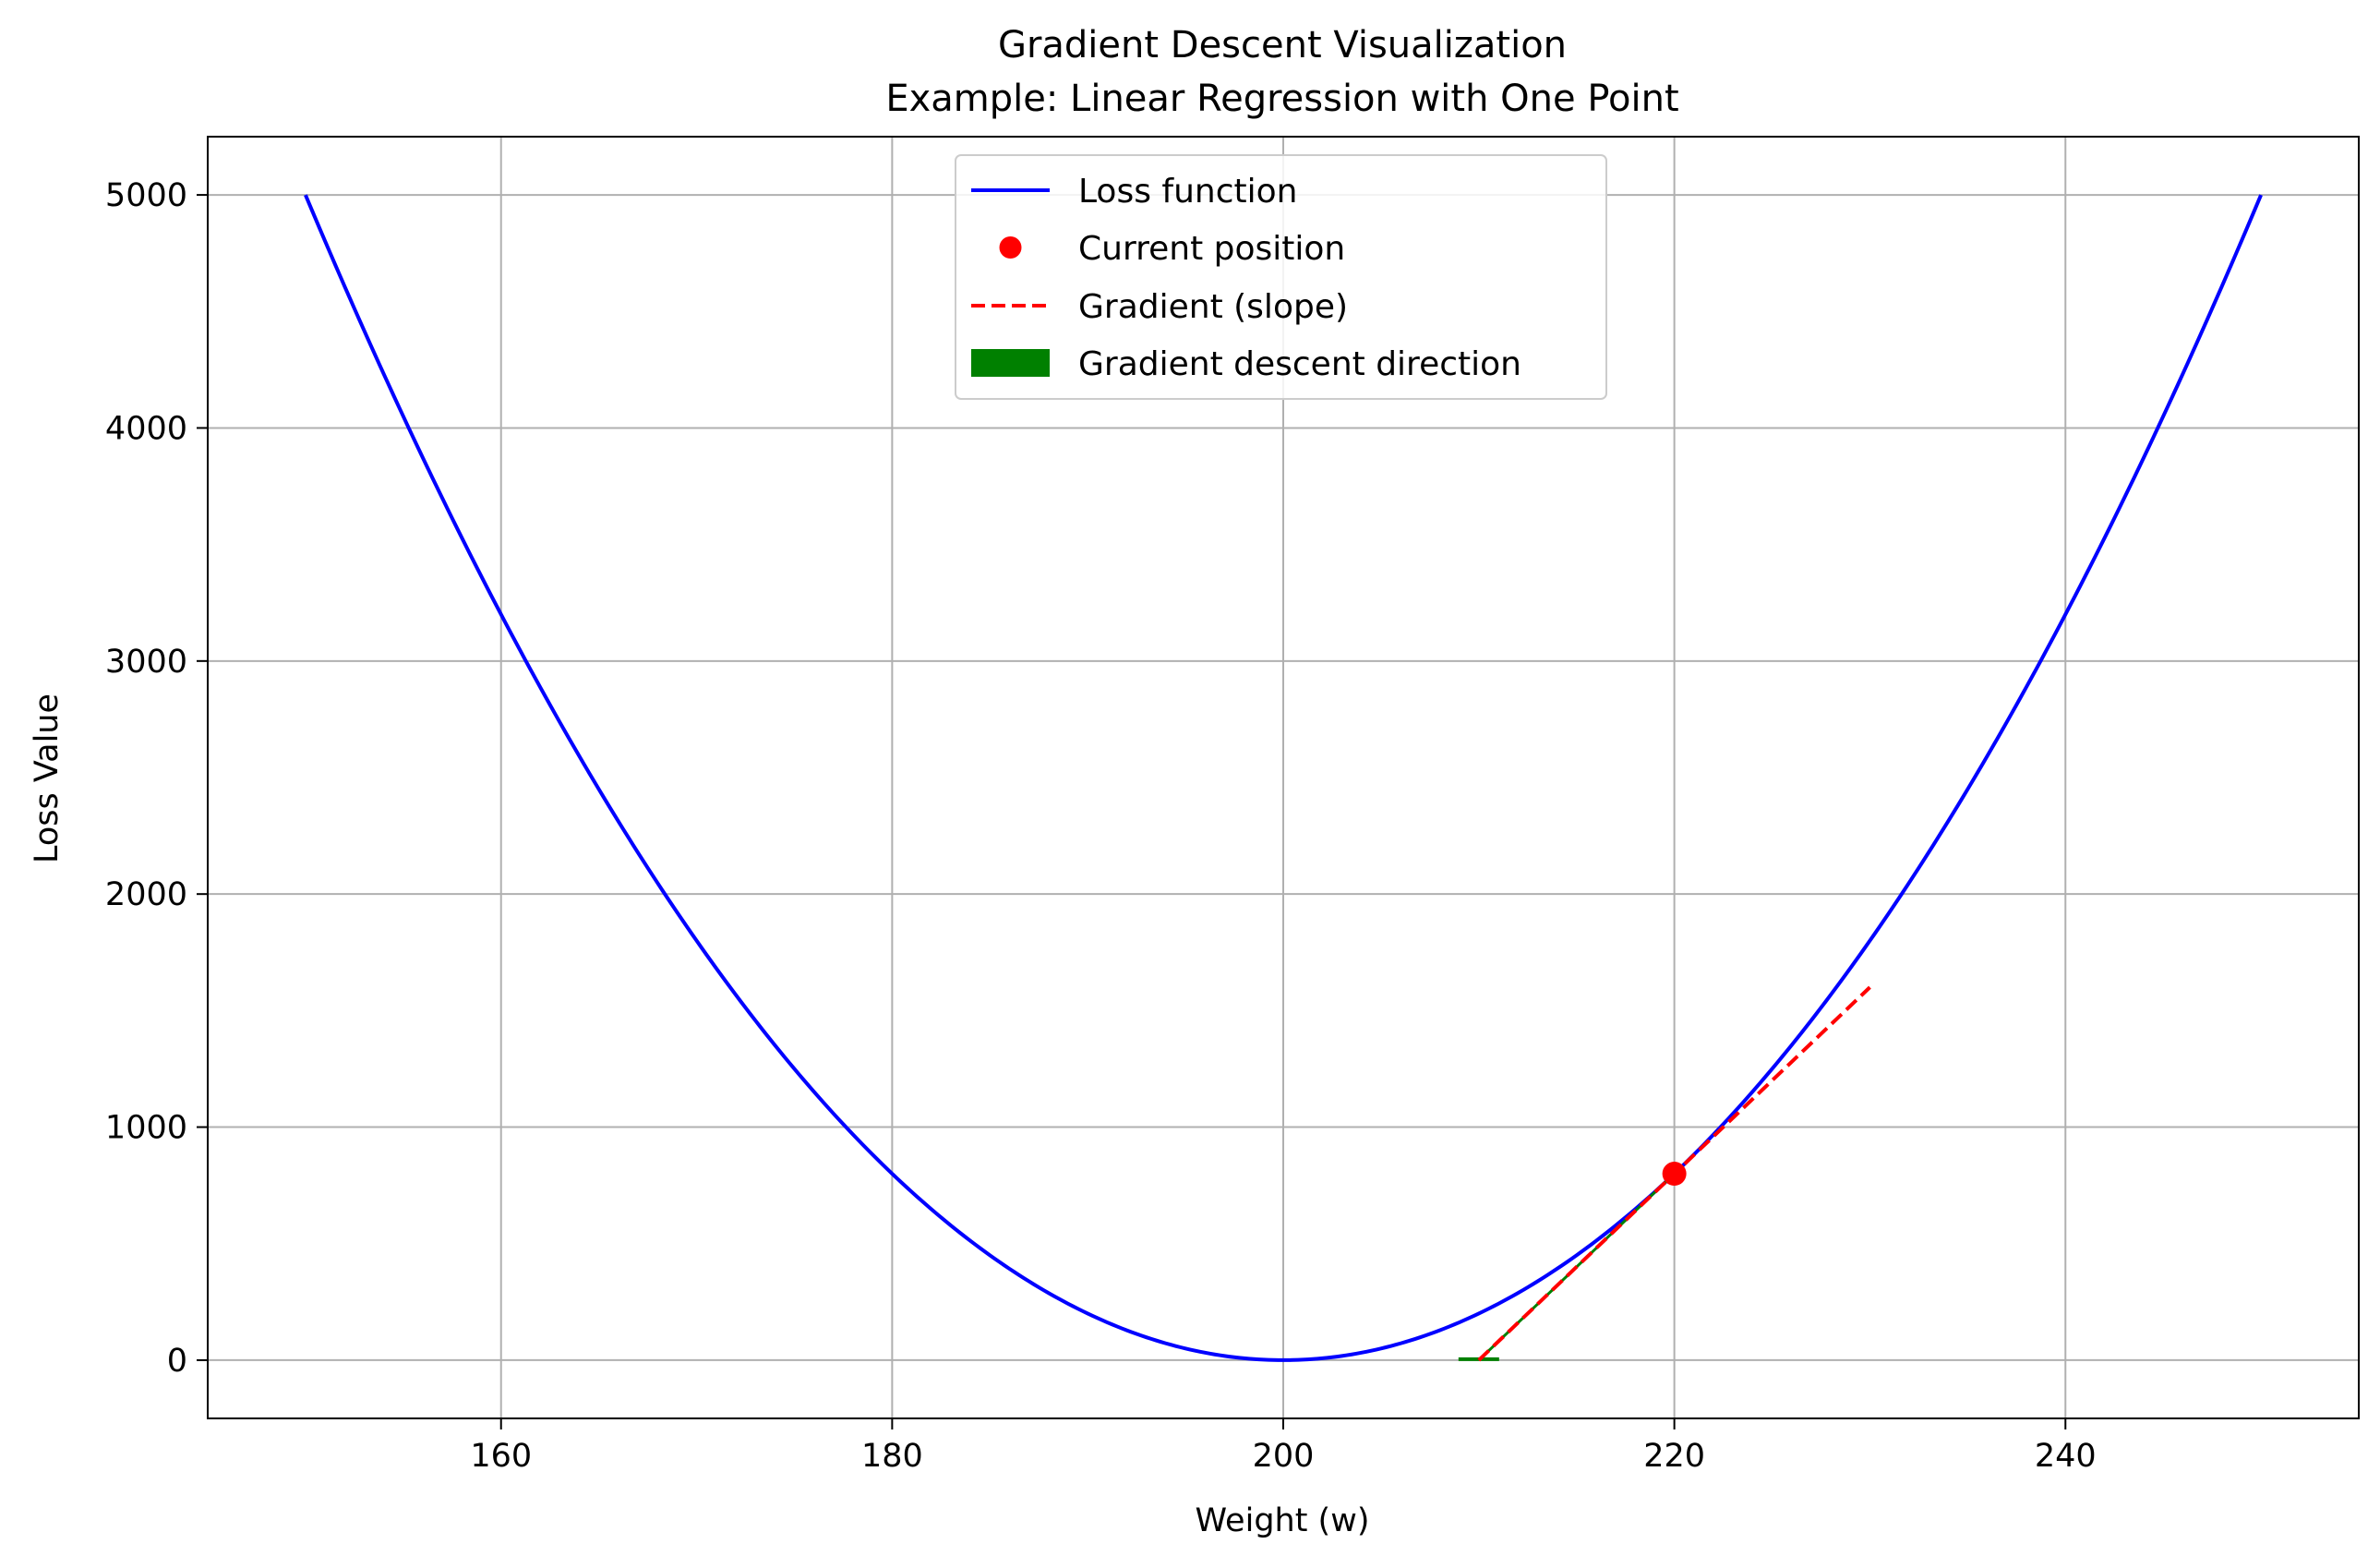 This screenshot has height=1568, width=2380. I want to click on y-tick-label: 1000, so click(146, 1128).